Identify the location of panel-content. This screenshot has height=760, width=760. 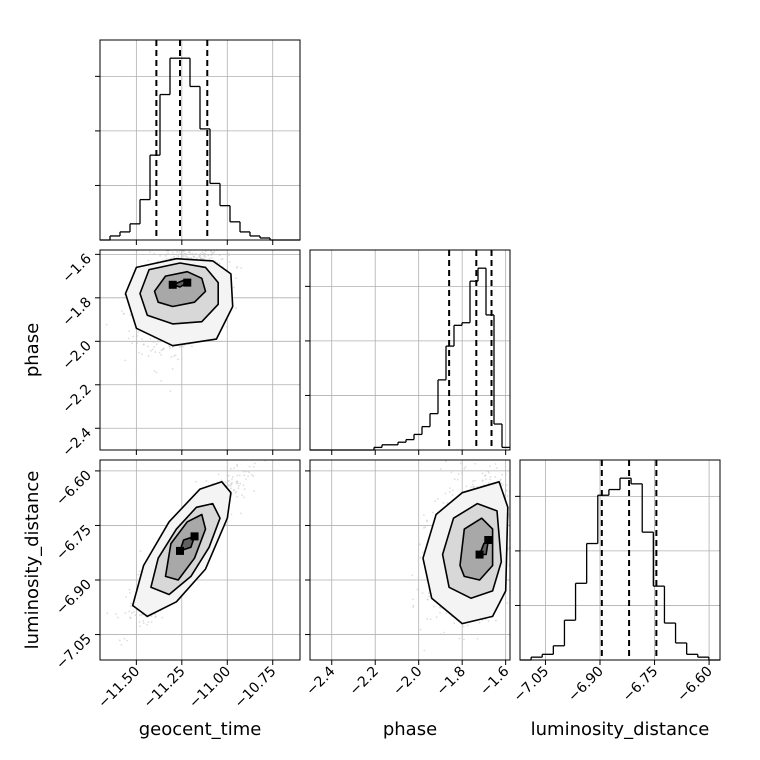
(186, 553).